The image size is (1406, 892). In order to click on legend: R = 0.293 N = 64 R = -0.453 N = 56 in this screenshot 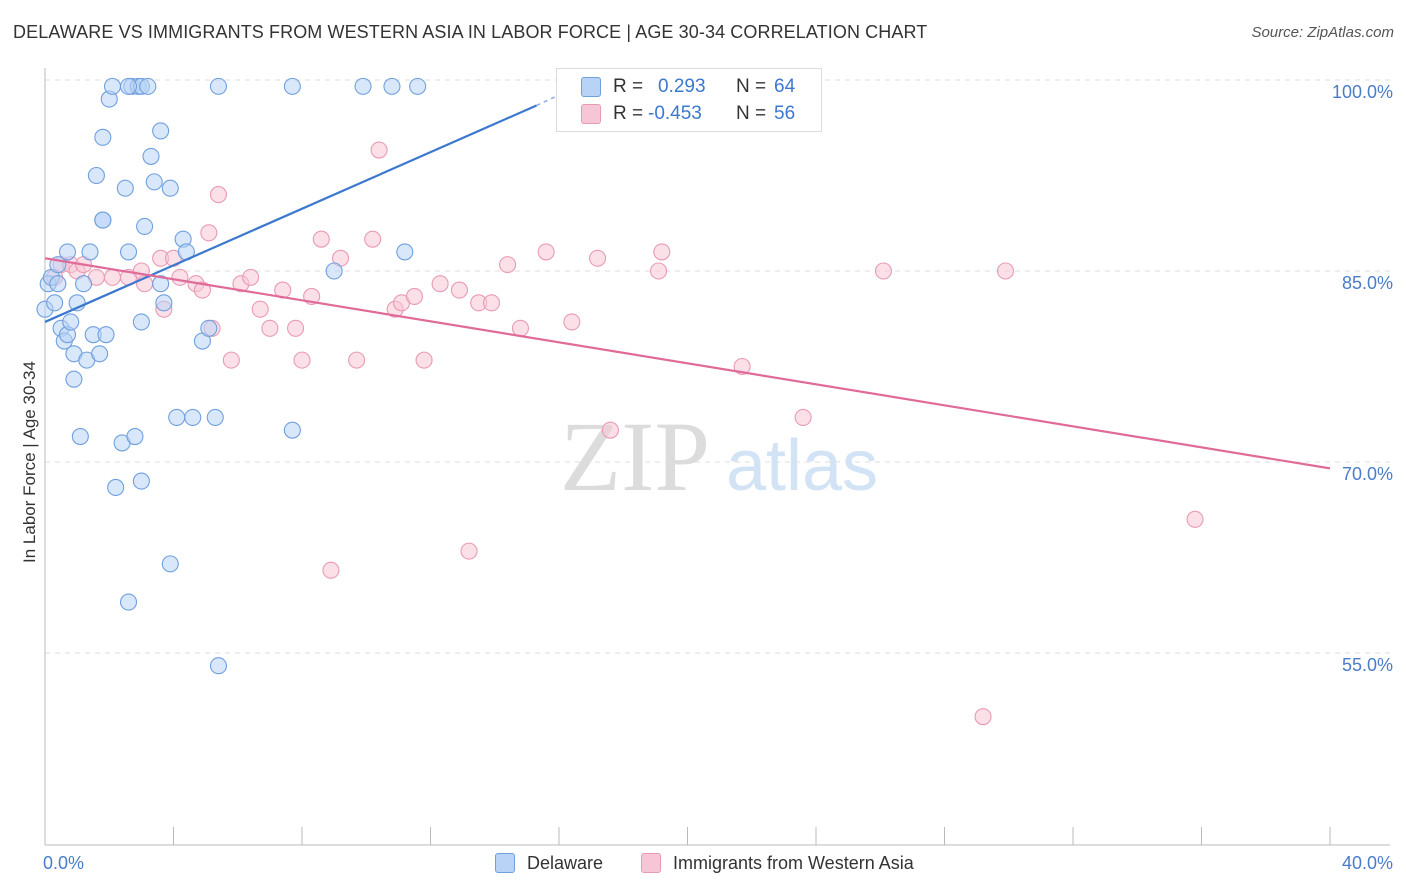, I will do `click(689, 100)`.